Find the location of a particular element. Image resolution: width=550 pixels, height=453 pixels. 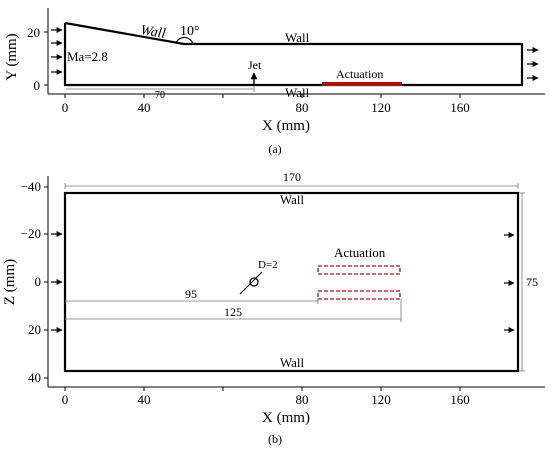

panel-a-x-tick-label: 80 is located at coordinates (302, 107).